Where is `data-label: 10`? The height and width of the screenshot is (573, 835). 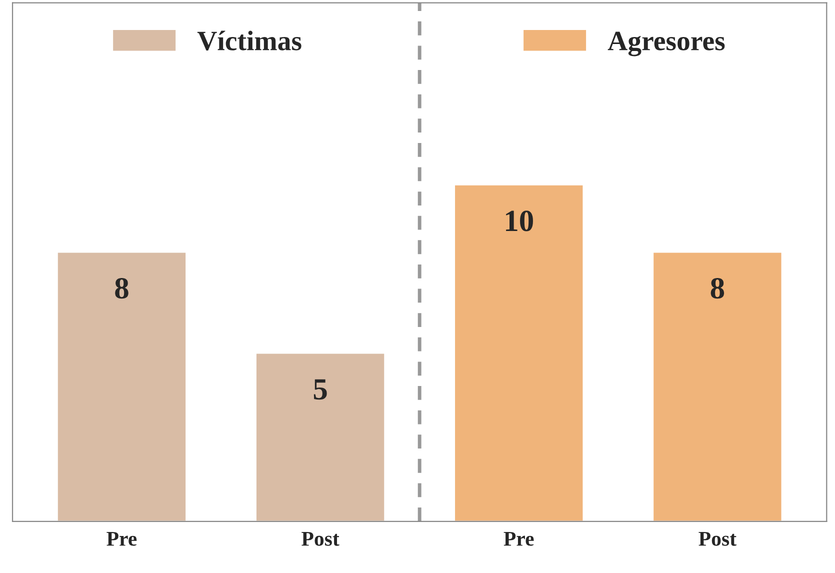
data-label: 10 is located at coordinates (519, 221).